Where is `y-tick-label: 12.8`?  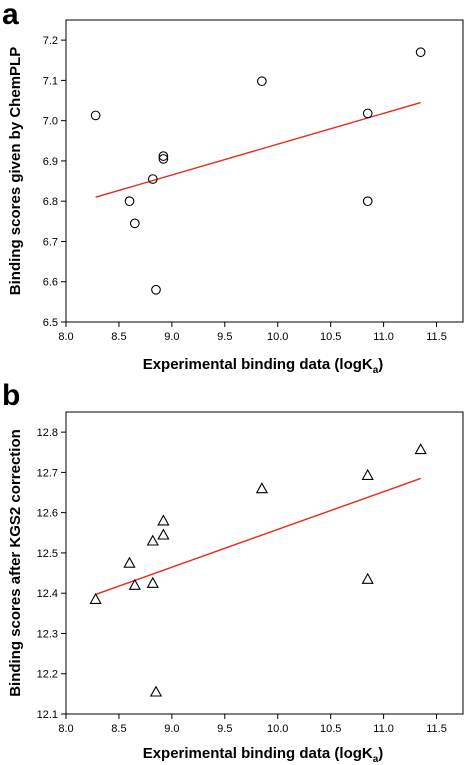
y-tick-label: 12.8 is located at coordinates (47, 433).